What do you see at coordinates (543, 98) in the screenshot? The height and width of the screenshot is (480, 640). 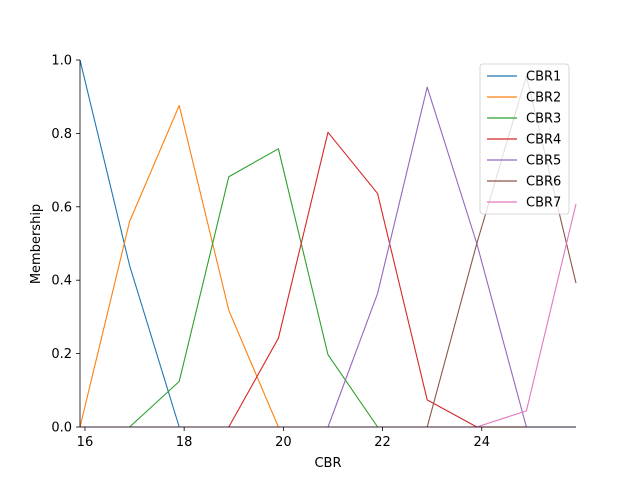 I see `legend-label-cbr2: CBR2` at bounding box center [543, 98].